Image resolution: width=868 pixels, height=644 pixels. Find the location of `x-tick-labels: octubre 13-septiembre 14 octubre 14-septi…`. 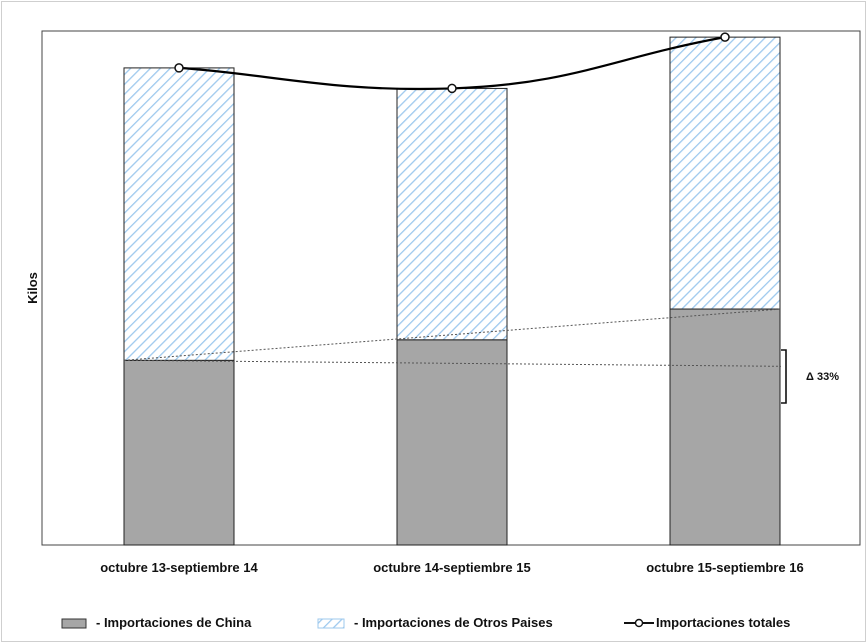

x-tick-labels: octubre 13-septiembre 14 octubre 14-septi… is located at coordinates (452, 567).